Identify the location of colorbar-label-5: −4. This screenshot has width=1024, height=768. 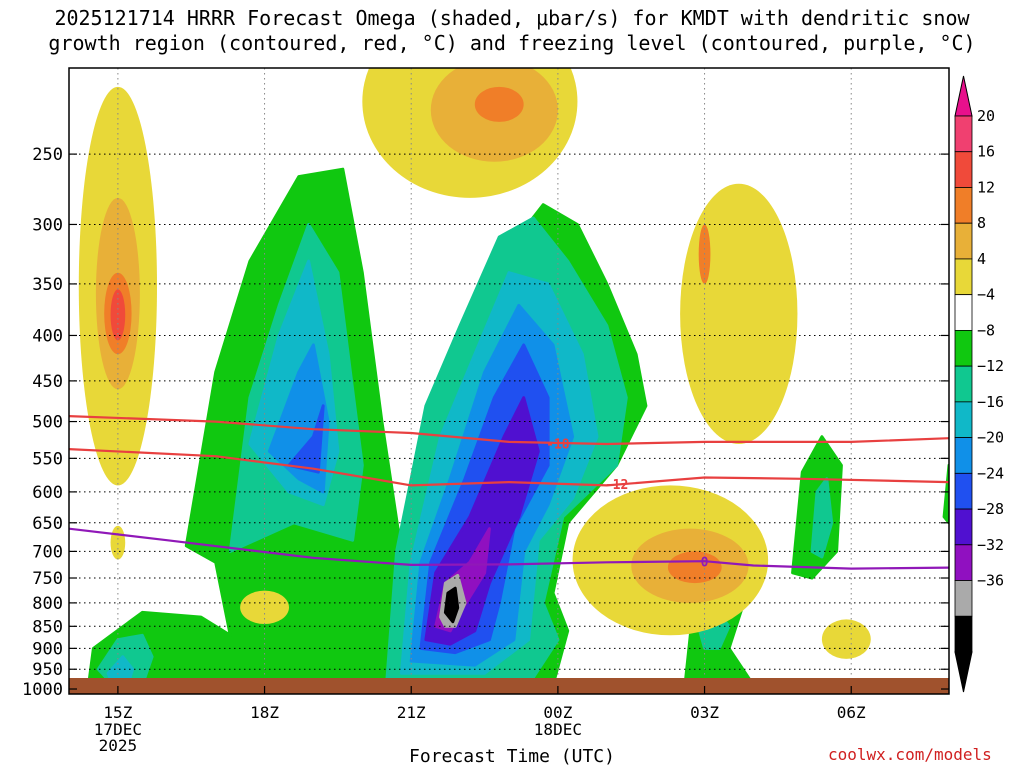
(986, 295).